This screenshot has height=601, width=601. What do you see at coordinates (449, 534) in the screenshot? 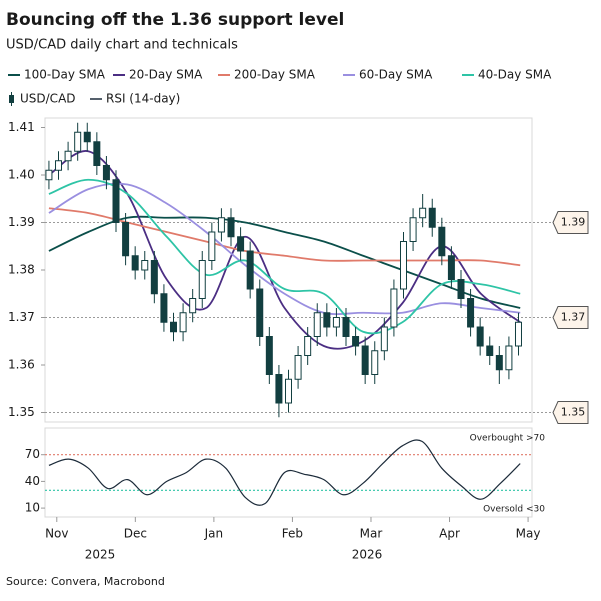
I see `x-tick-label: Apr` at bounding box center [449, 534].